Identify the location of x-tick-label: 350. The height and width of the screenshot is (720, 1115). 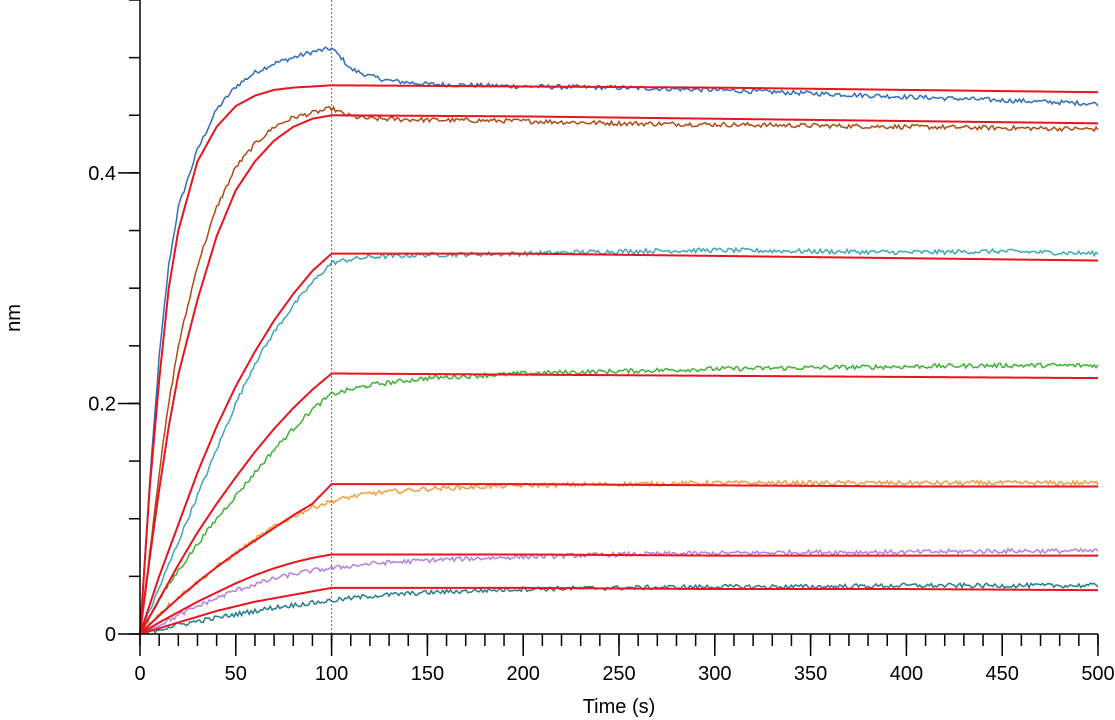
(810, 674).